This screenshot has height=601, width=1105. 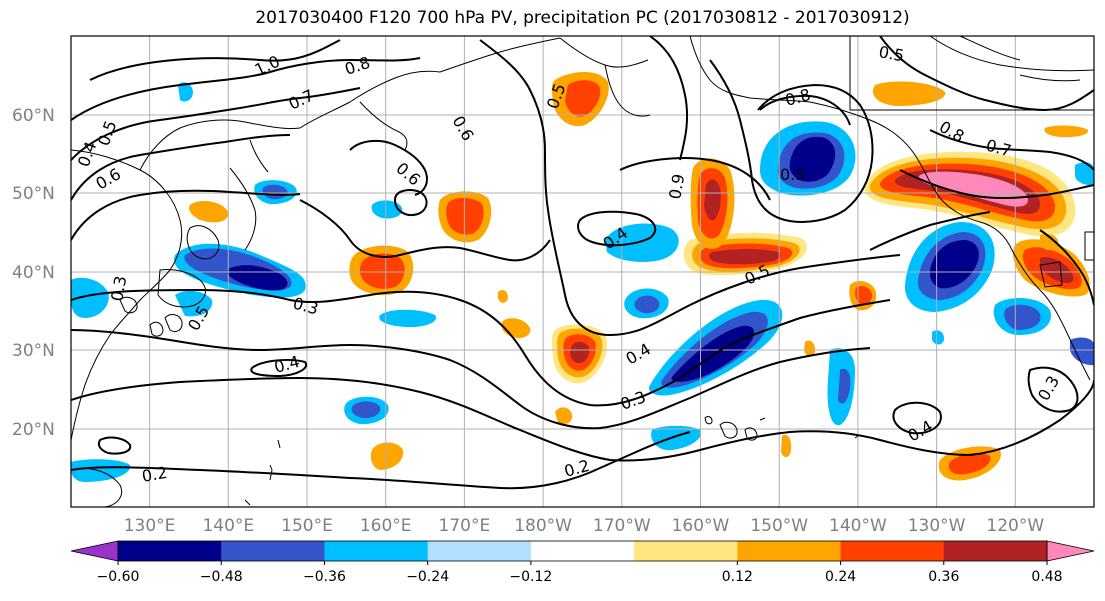 What do you see at coordinates (33, 351) in the screenshot?
I see `lat-label: 30°N` at bounding box center [33, 351].